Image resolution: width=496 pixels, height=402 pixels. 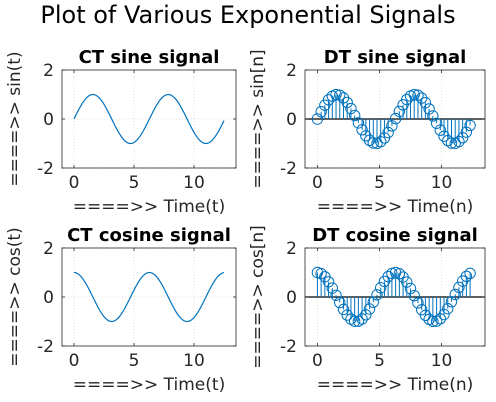 I want to click on subplot-title: DT sine signal, so click(x=395, y=57).